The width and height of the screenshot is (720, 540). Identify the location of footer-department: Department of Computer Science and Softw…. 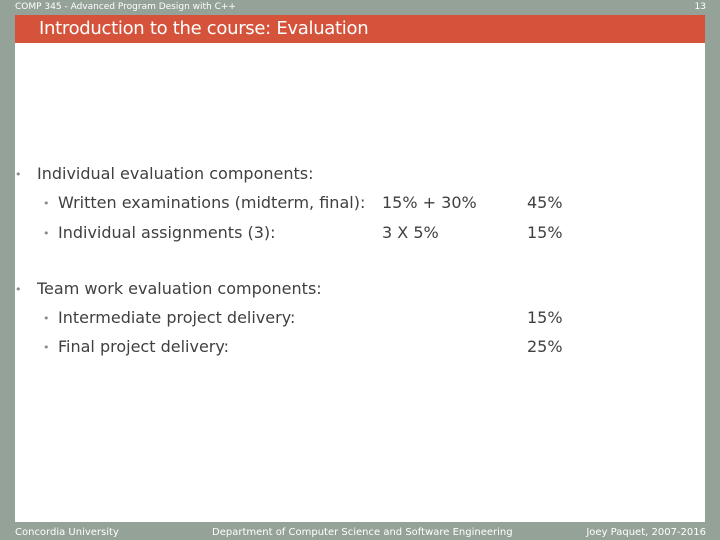
(362, 532).